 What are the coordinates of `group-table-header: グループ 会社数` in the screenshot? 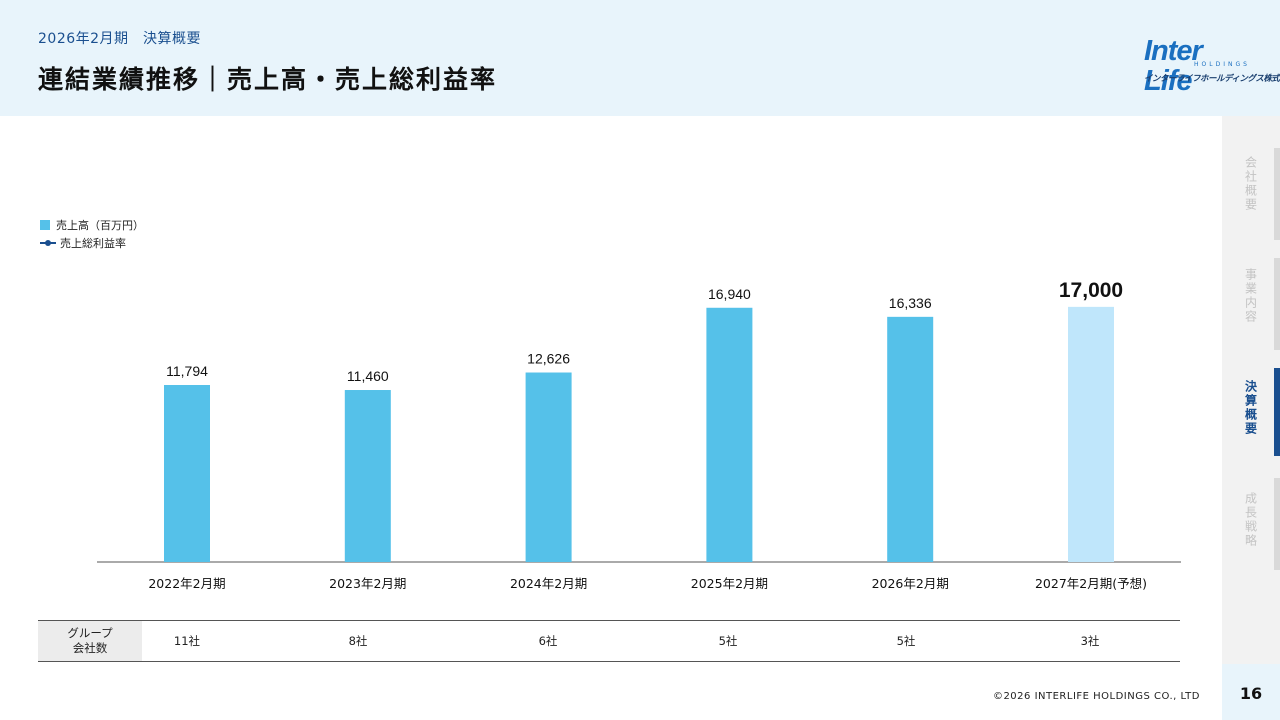 It's located at (90, 641).